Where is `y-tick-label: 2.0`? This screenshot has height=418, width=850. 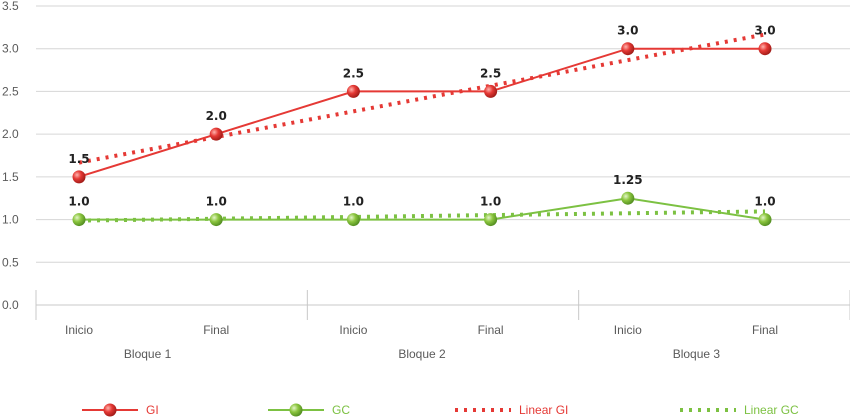 y-tick-label: 2.0 is located at coordinates (10, 134).